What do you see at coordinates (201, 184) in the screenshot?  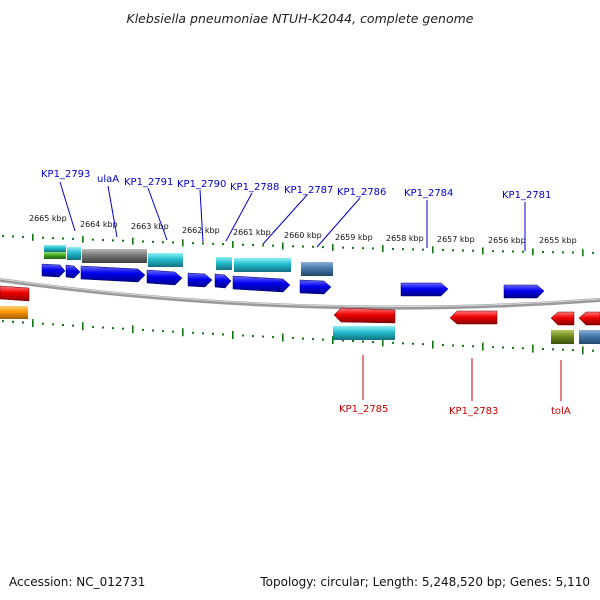 I see `gene-label-kp1-2790: KP1_2790` at bounding box center [201, 184].